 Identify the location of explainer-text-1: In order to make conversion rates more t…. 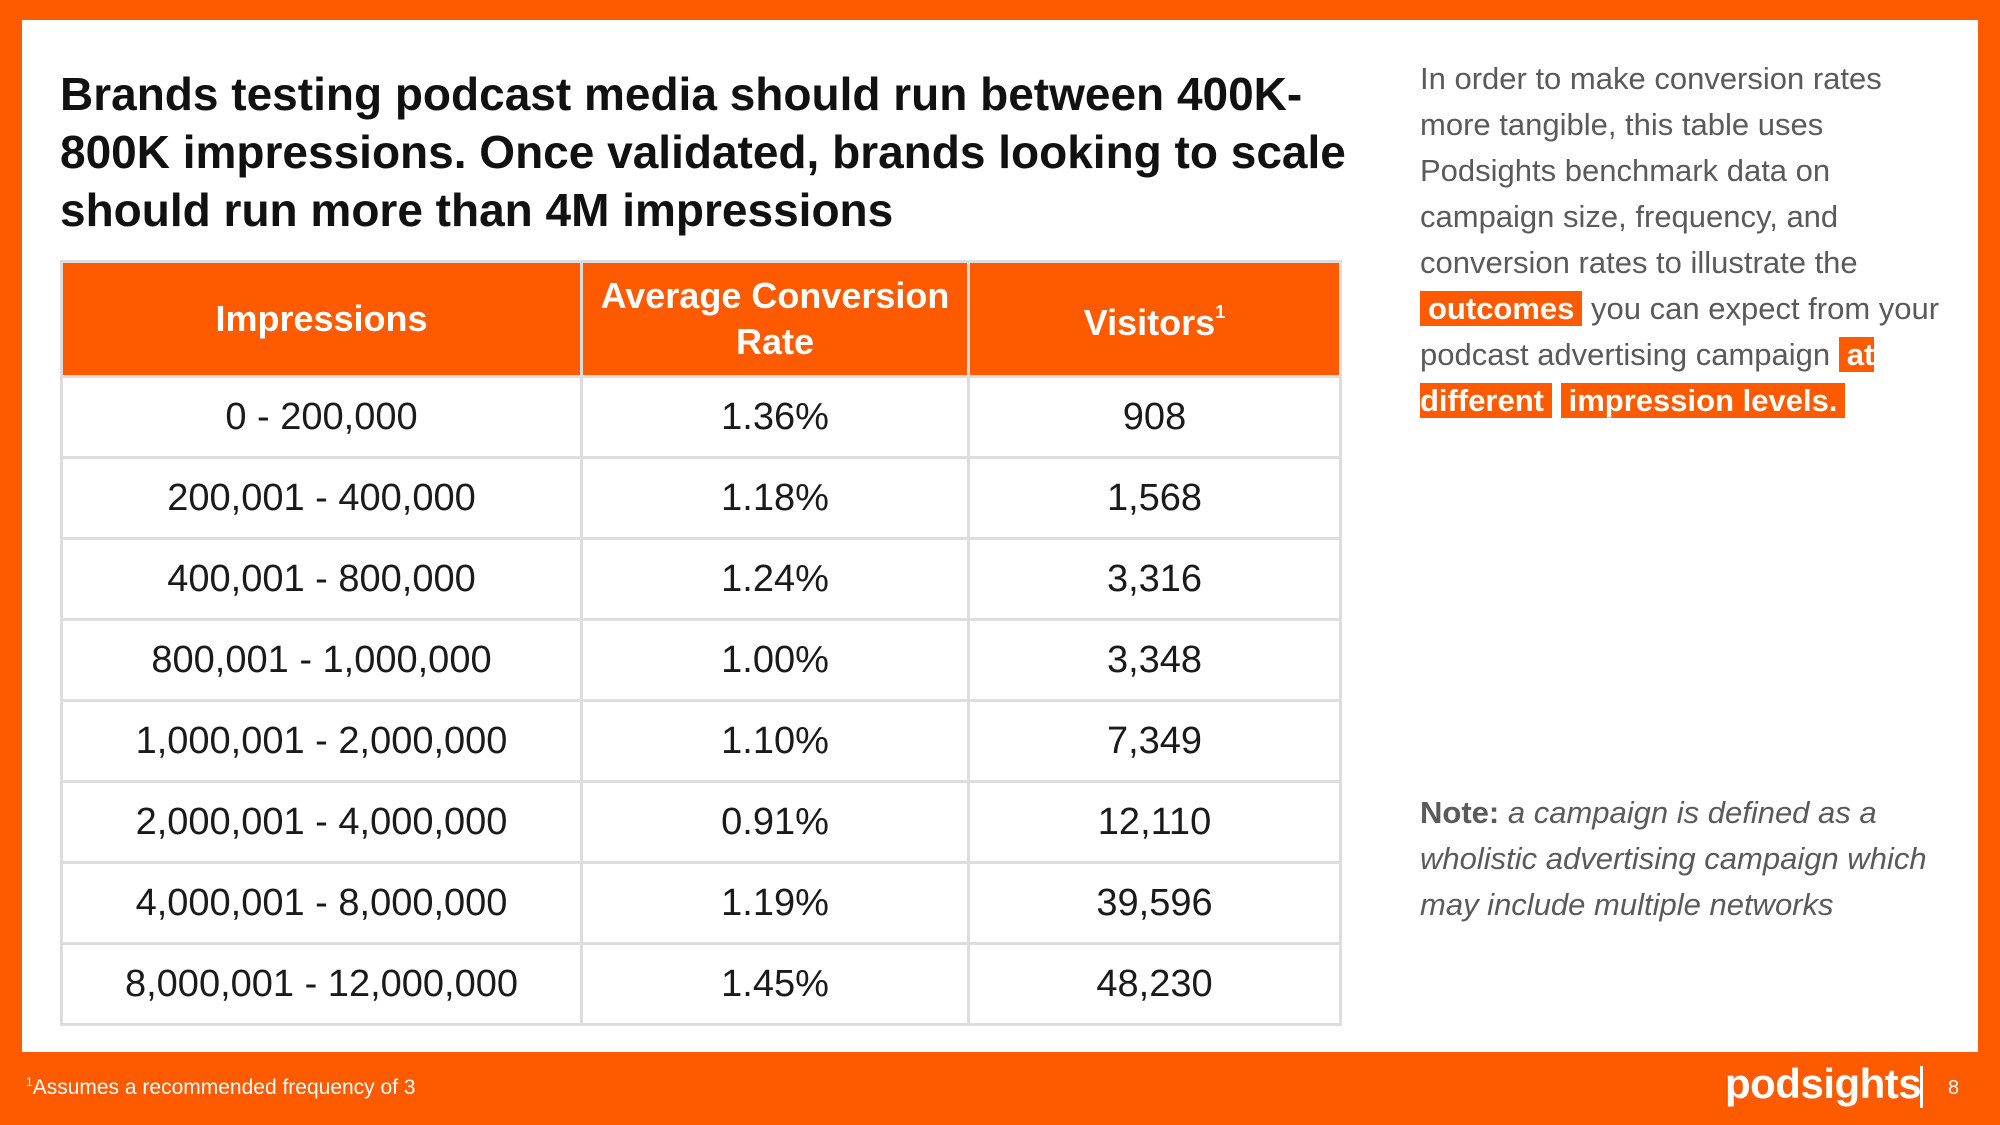
(1651, 170).